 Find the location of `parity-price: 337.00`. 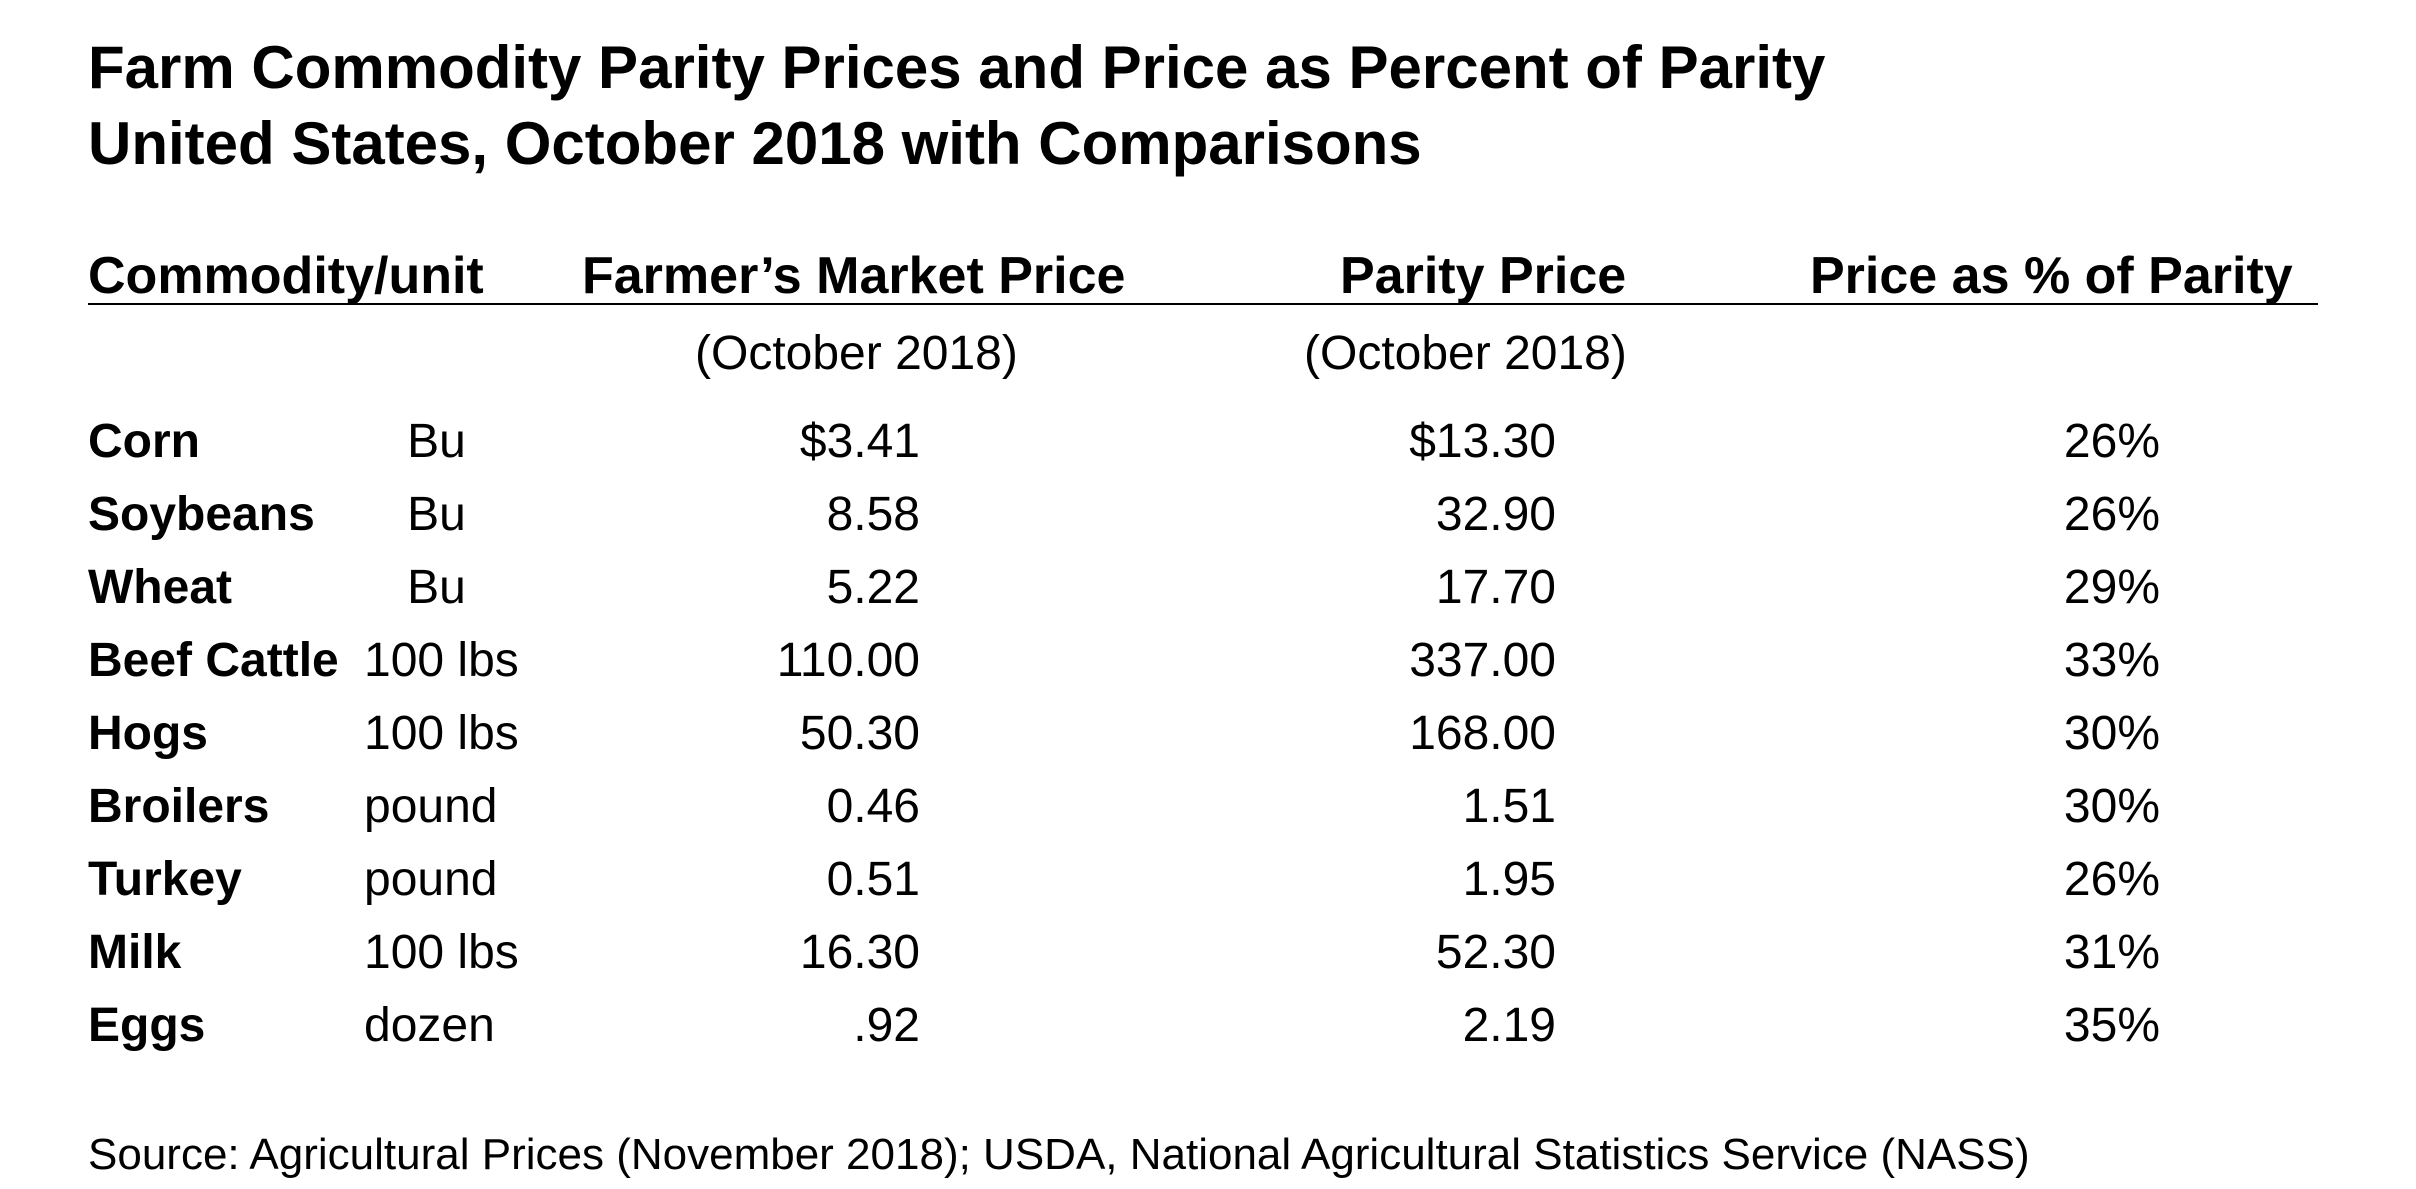

parity-price: 337.00 is located at coordinates (1482, 660).